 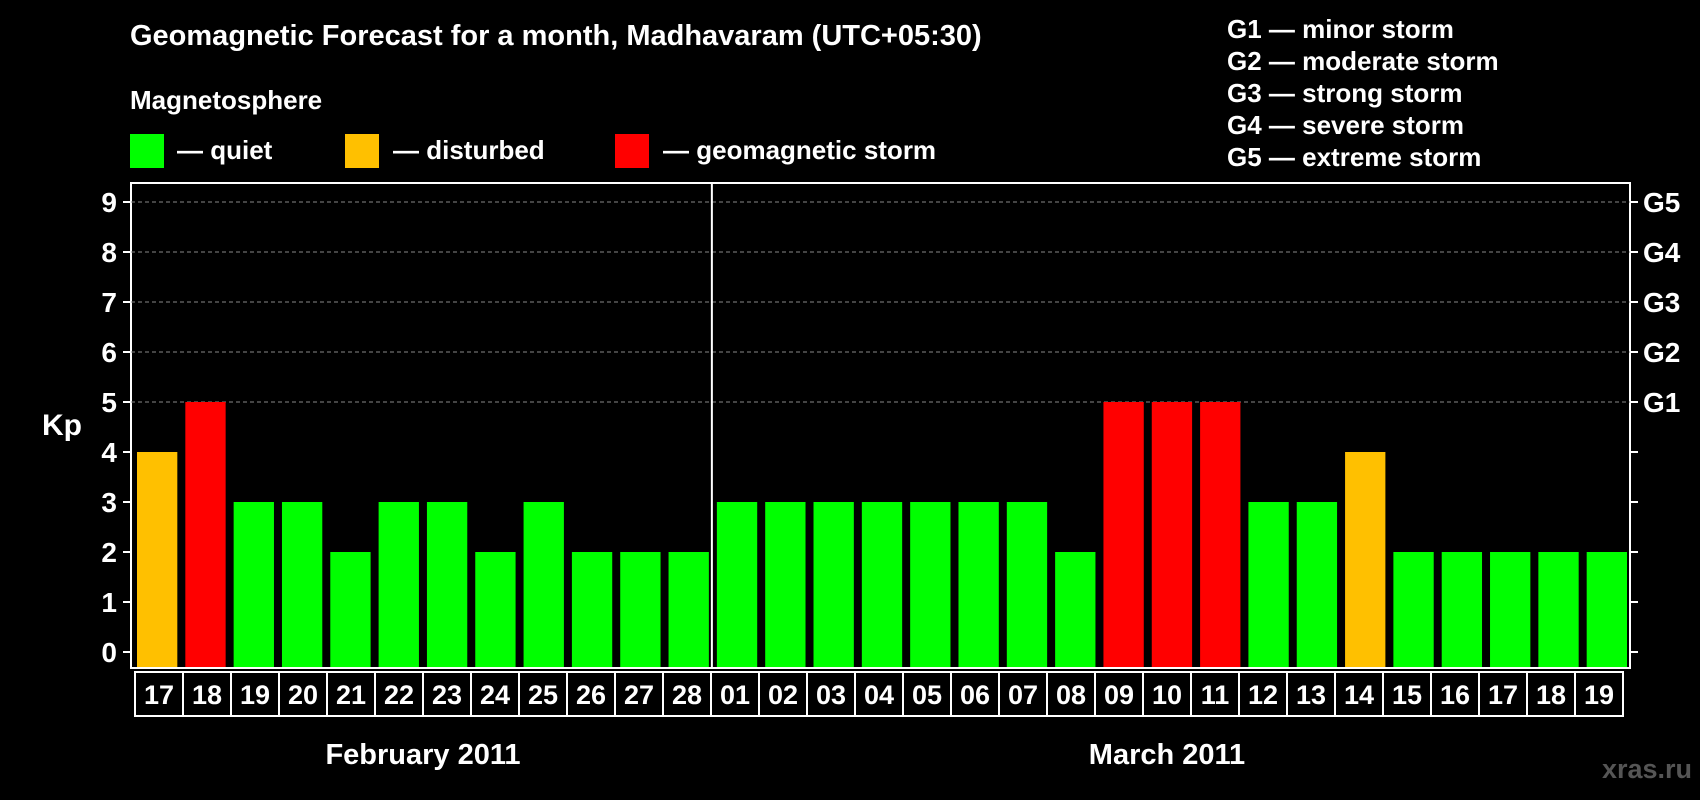 I want to click on legend-swatch-storm, so click(x=632, y=151).